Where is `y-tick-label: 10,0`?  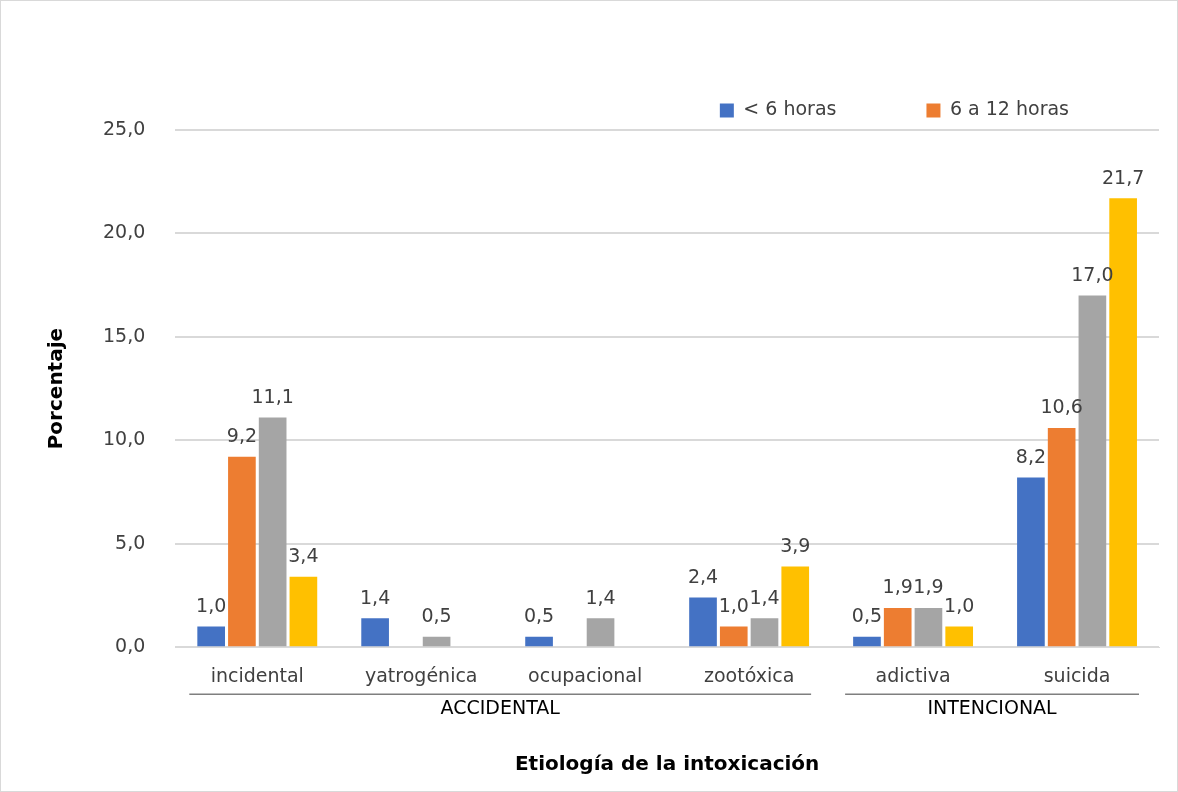
y-tick-label: 10,0 is located at coordinates (124, 438).